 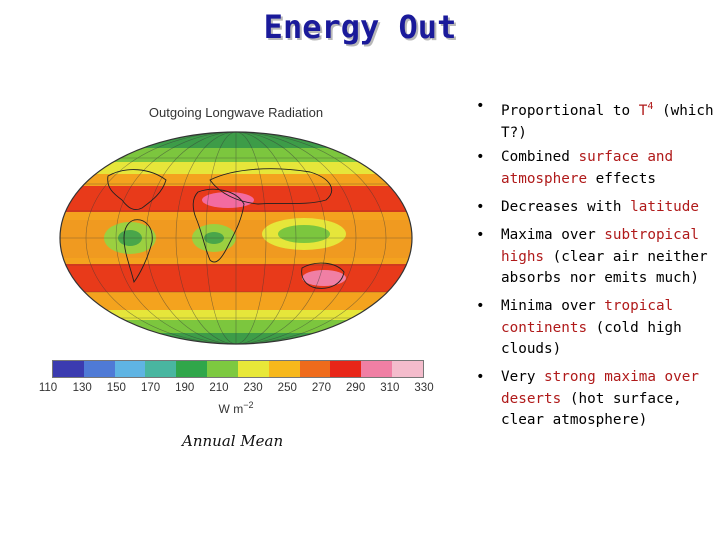 What do you see at coordinates (228, 200) in the screenshot?
I see `maximum-sahara` at bounding box center [228, 200].